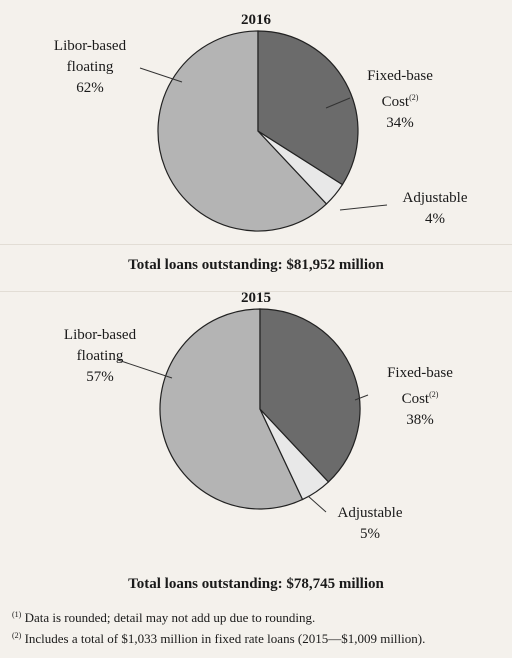 Image resolution: width=512 pixels, height=658 pixels. I want to click on slice-label-libor-2016: Libor-based floating 62%, so click(90, 67).